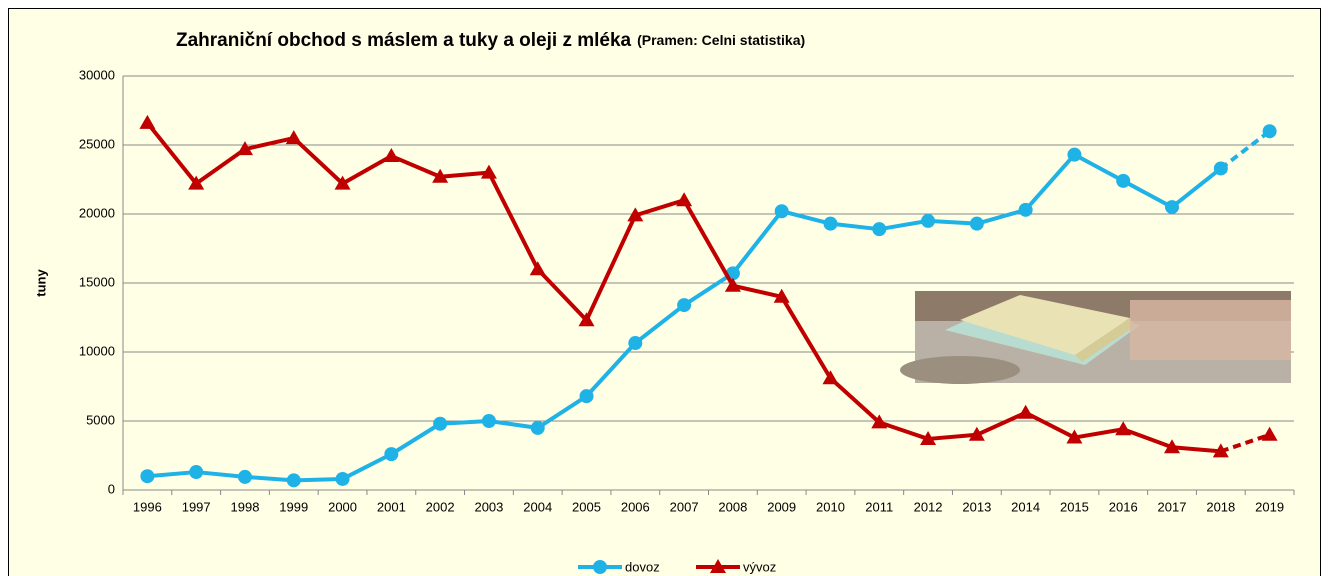 This screenshot has width=1329, height=576. Describe the element at coordinates (759, 566) in the screenshot. I see `legend-label: vývoz` at that location.